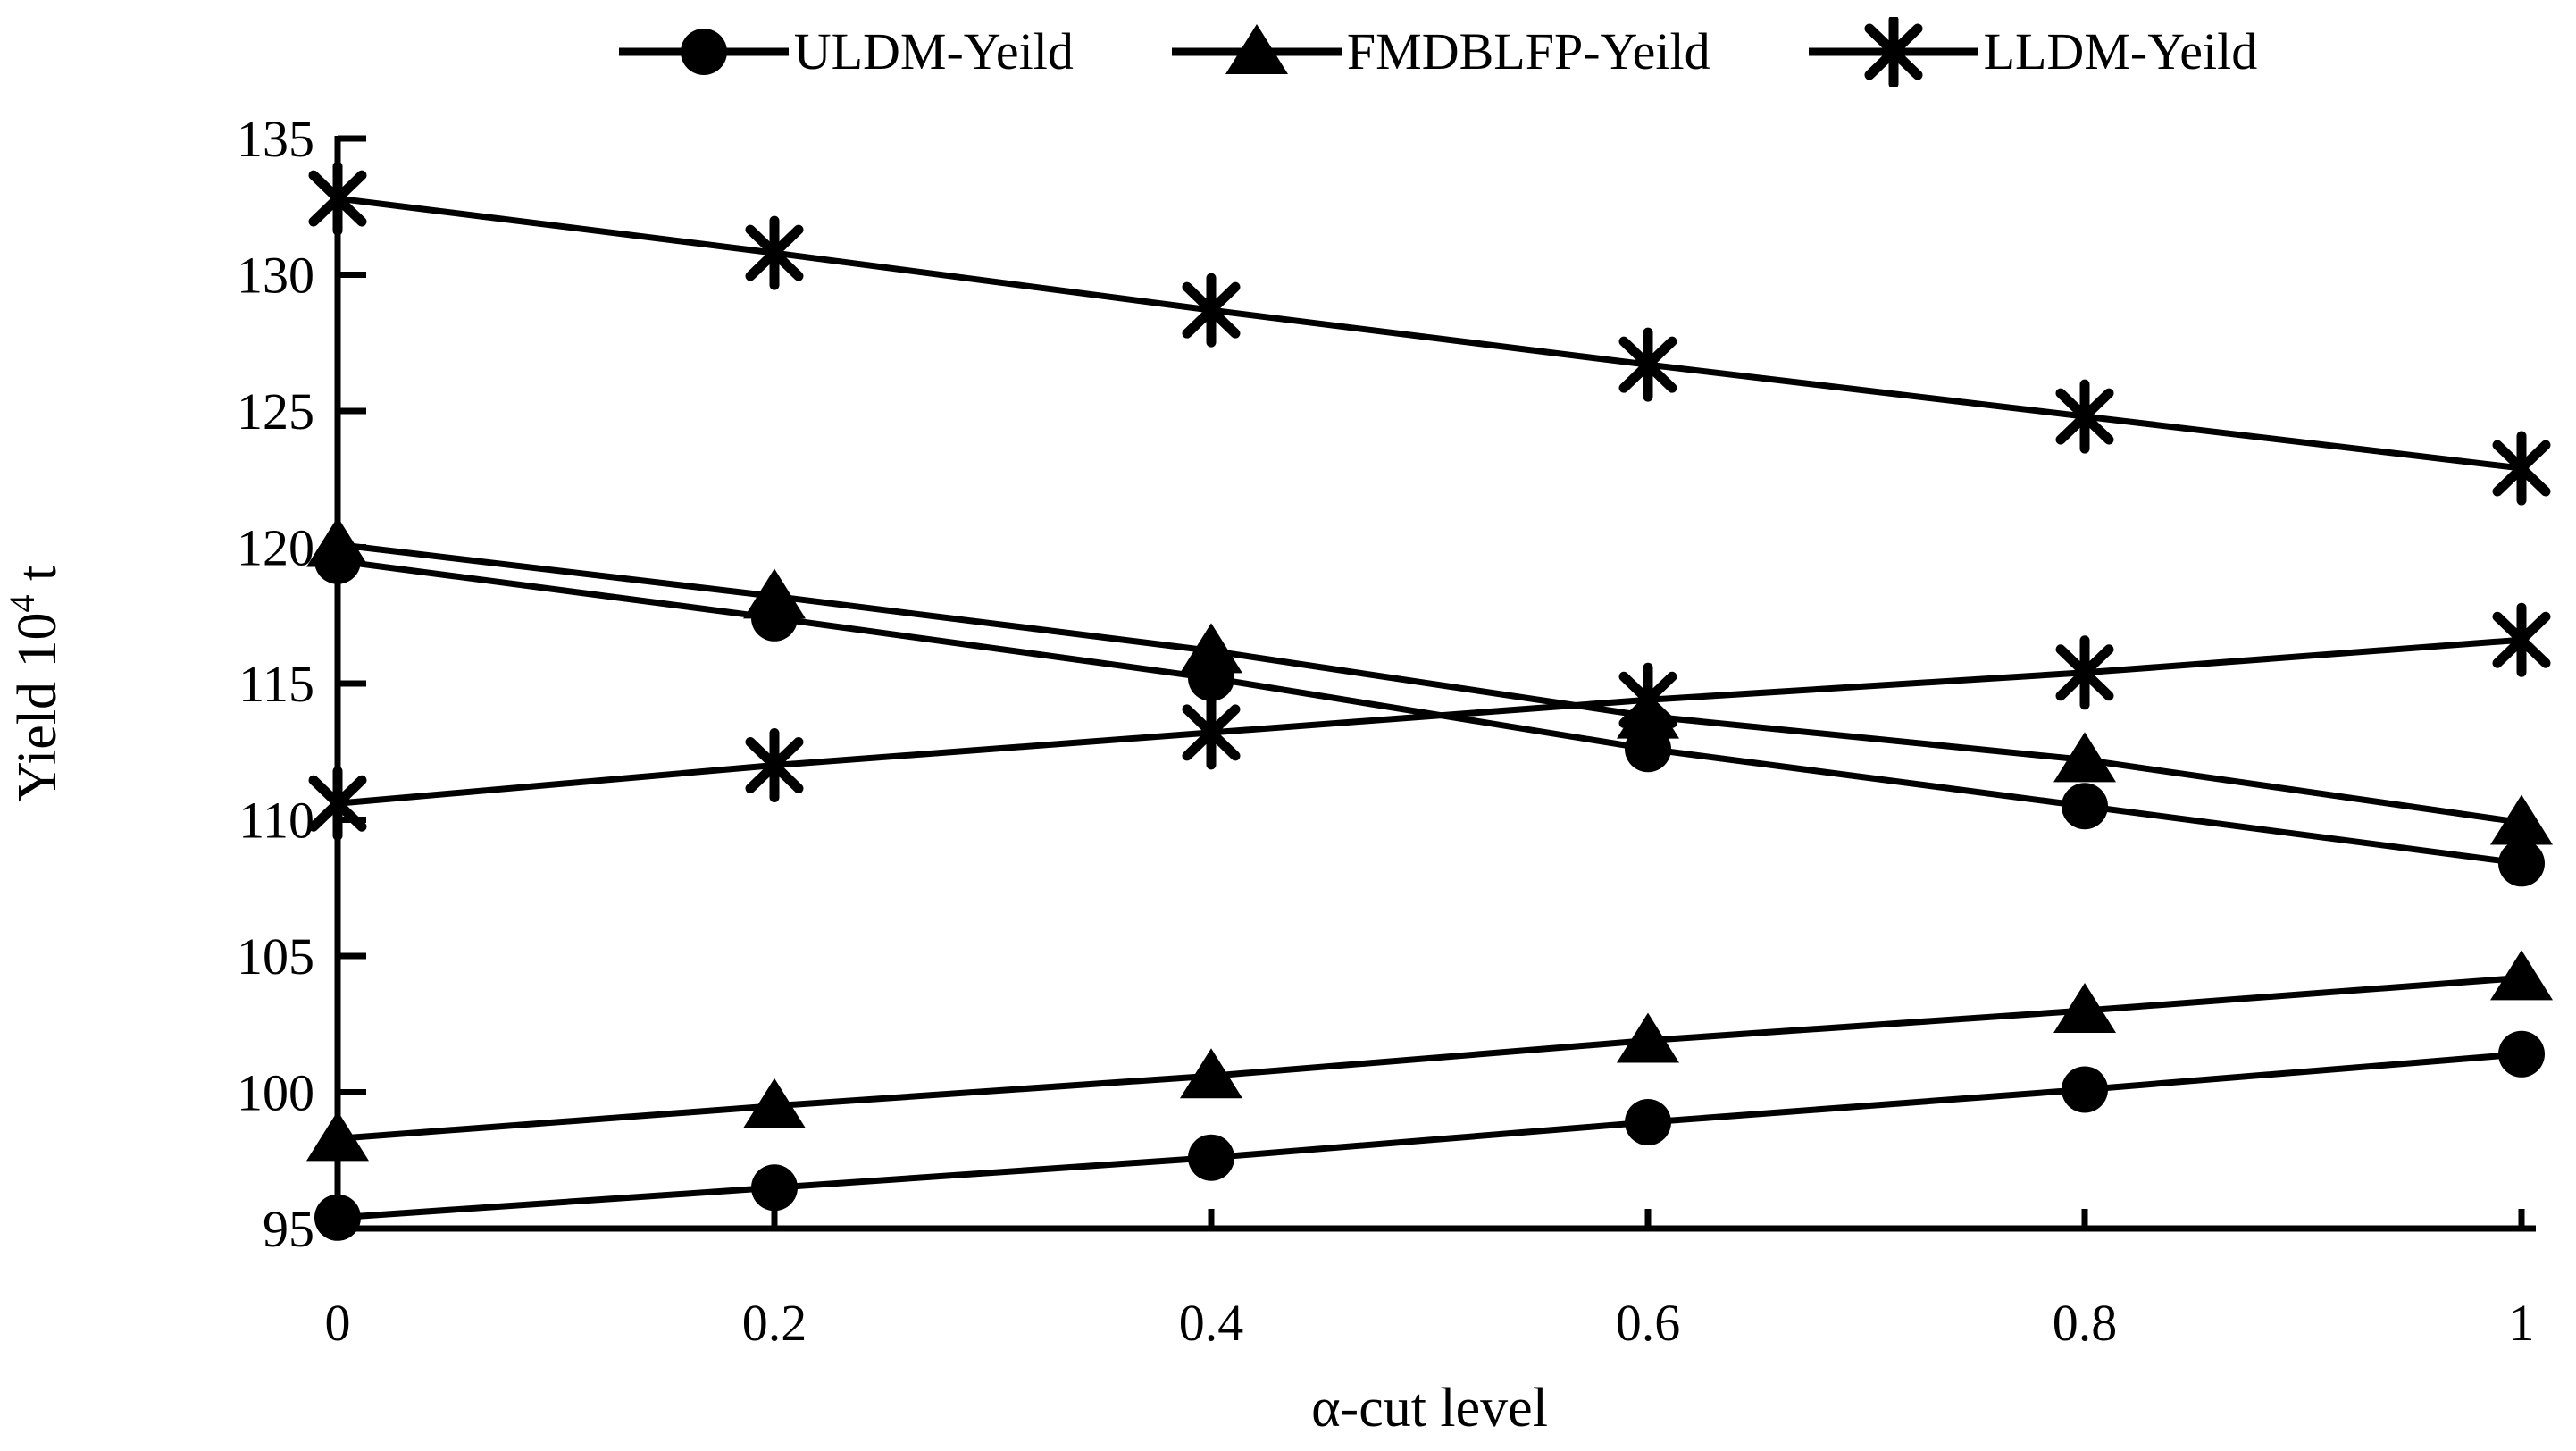  I want to click on y-tick-label: 125, so click(276, 411).